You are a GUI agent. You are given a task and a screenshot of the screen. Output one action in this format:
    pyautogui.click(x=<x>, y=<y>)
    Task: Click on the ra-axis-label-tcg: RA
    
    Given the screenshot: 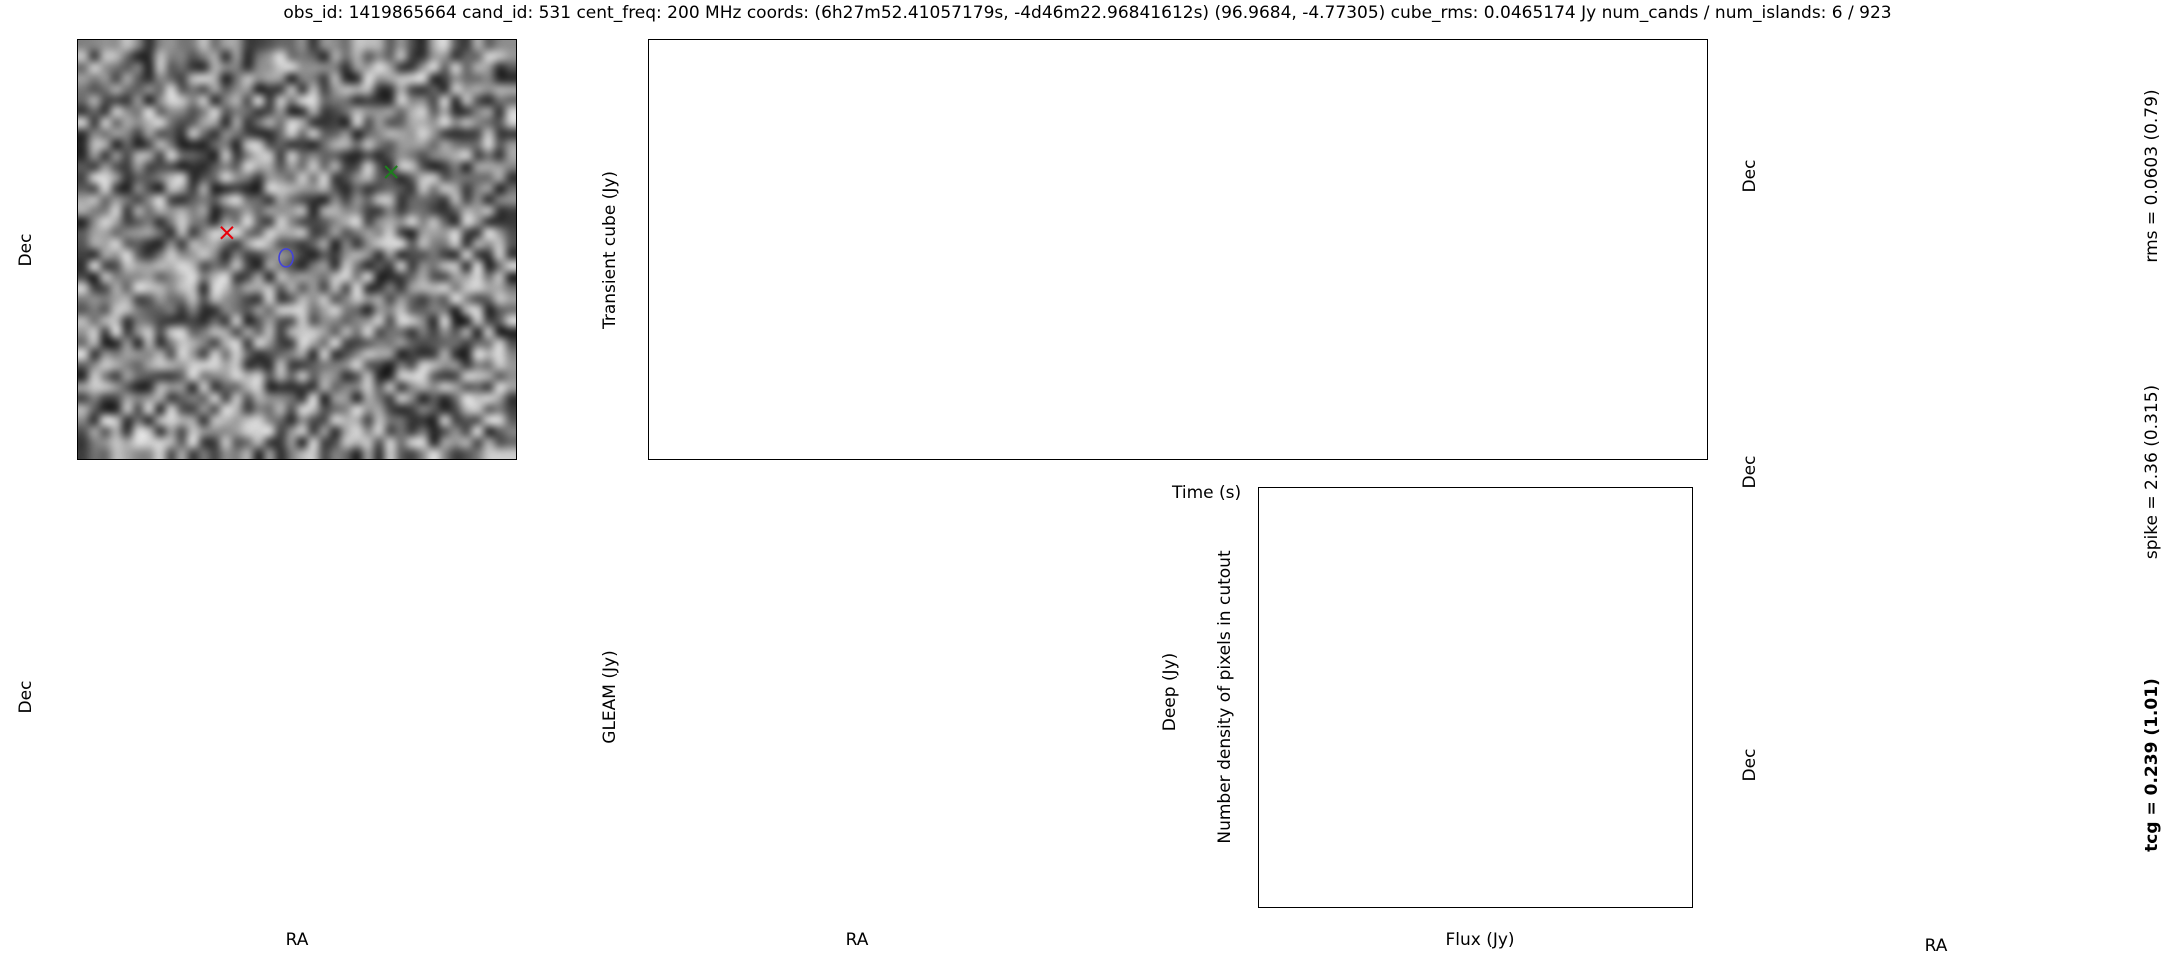 What is the action you would take?
    pyautogui.click(x=1936, y=946)
    